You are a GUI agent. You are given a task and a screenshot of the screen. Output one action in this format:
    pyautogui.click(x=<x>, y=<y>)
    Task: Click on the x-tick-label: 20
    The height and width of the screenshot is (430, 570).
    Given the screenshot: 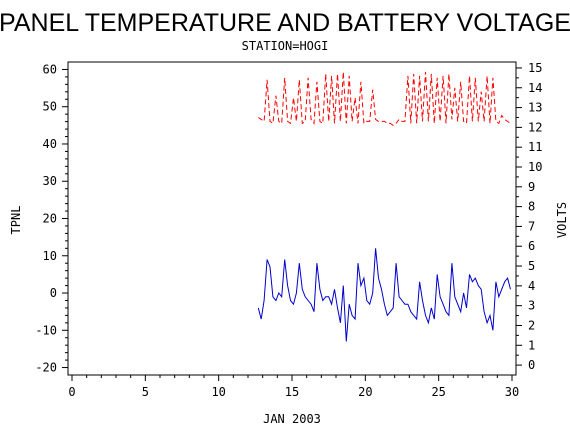 What is the action you would take?
    pyautogui.click(x=365, y=392)
    